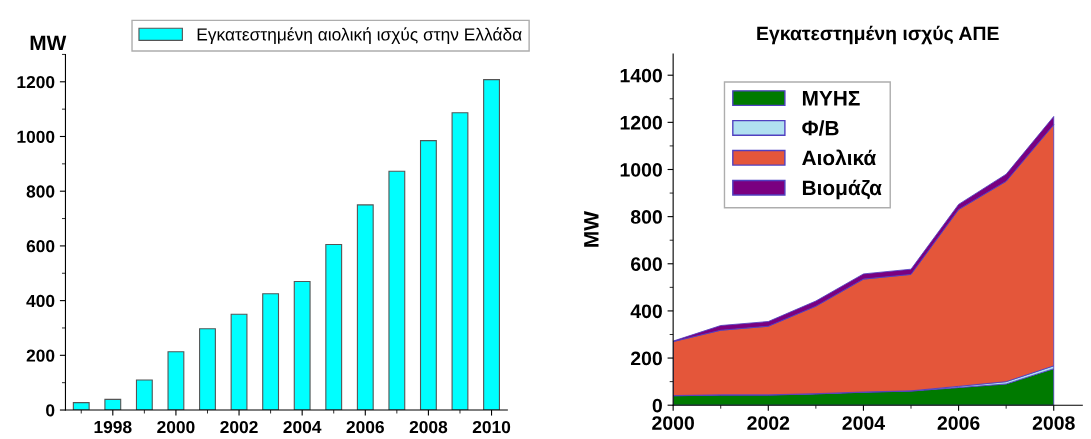 The image size is (1091, 439). Describe the element at coordinates (641, 75) in the screenshot. I see `y-tick-label: 1400` at that location.